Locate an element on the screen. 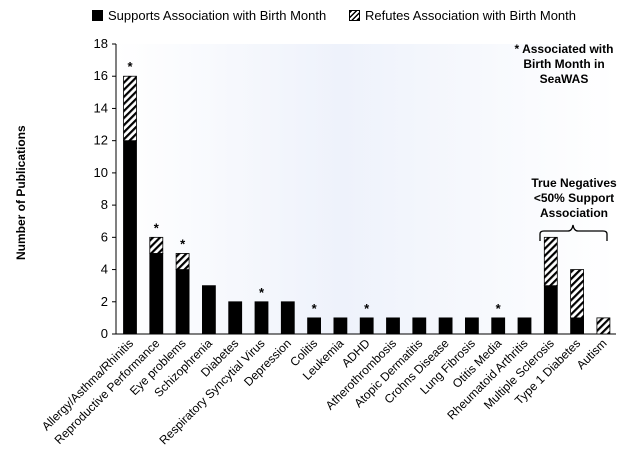  y-tick-label: 6 is located at coordinates (104, 236).